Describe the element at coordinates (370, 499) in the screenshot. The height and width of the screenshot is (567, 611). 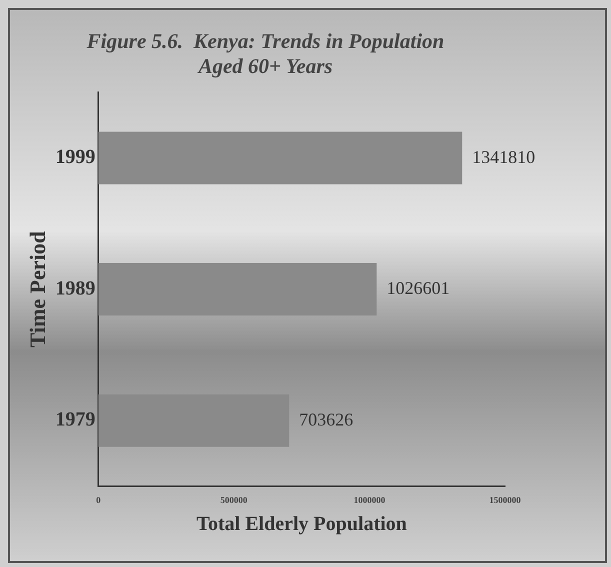
I see `x-tick-label: 1000000` at that location.